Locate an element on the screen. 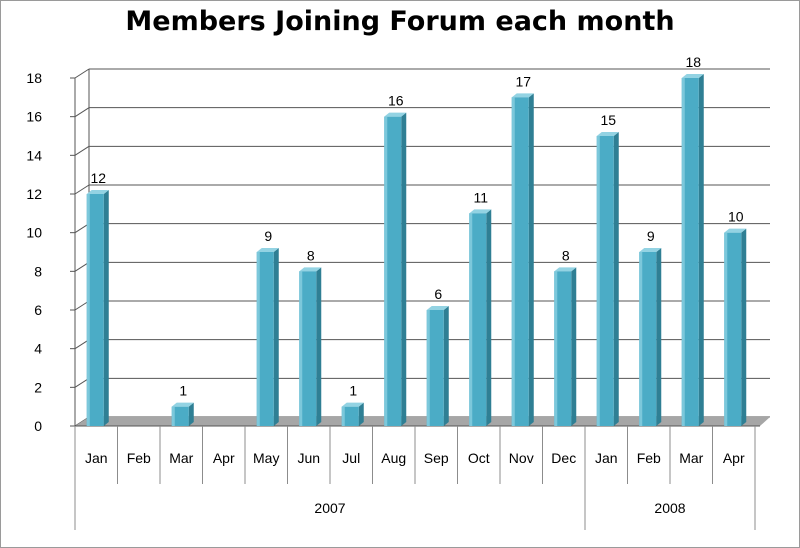 Image resolution: width=800 pixels, height=548 pixels. y-tick-label: 12 is located at coordinates (34, 194).